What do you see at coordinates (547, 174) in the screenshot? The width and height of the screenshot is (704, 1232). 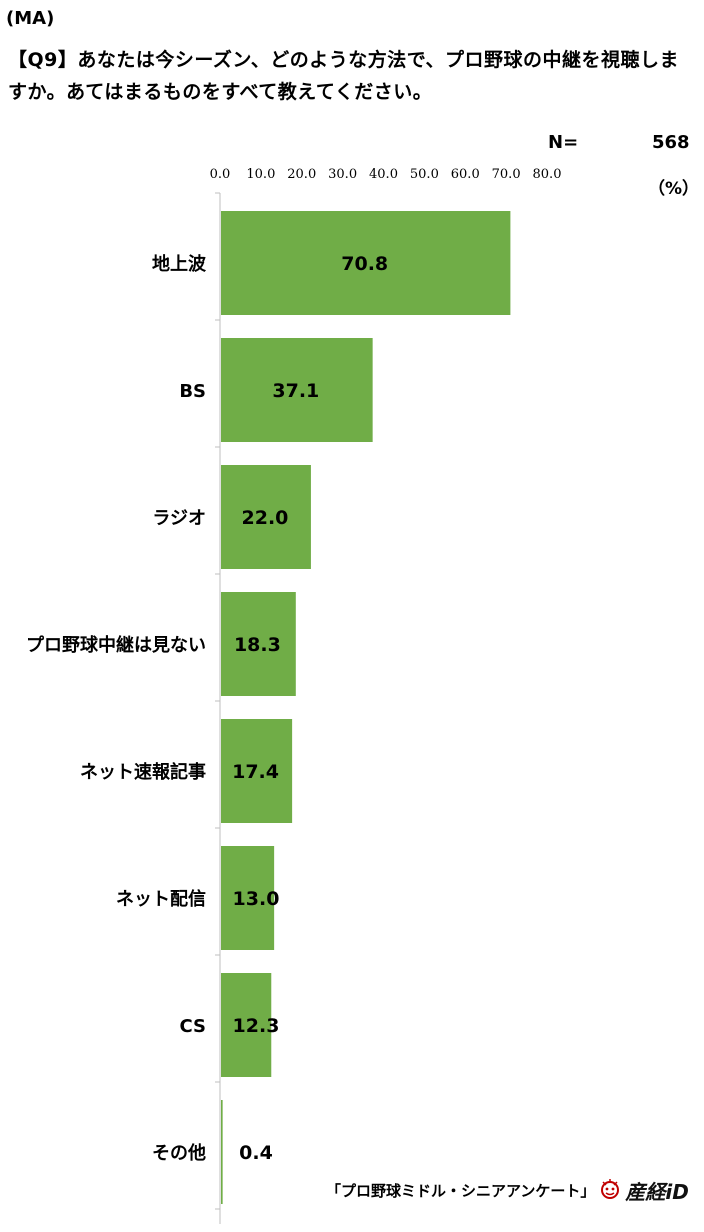 I see `x-tick-label: 80.0` at bounding box center [547, 174].